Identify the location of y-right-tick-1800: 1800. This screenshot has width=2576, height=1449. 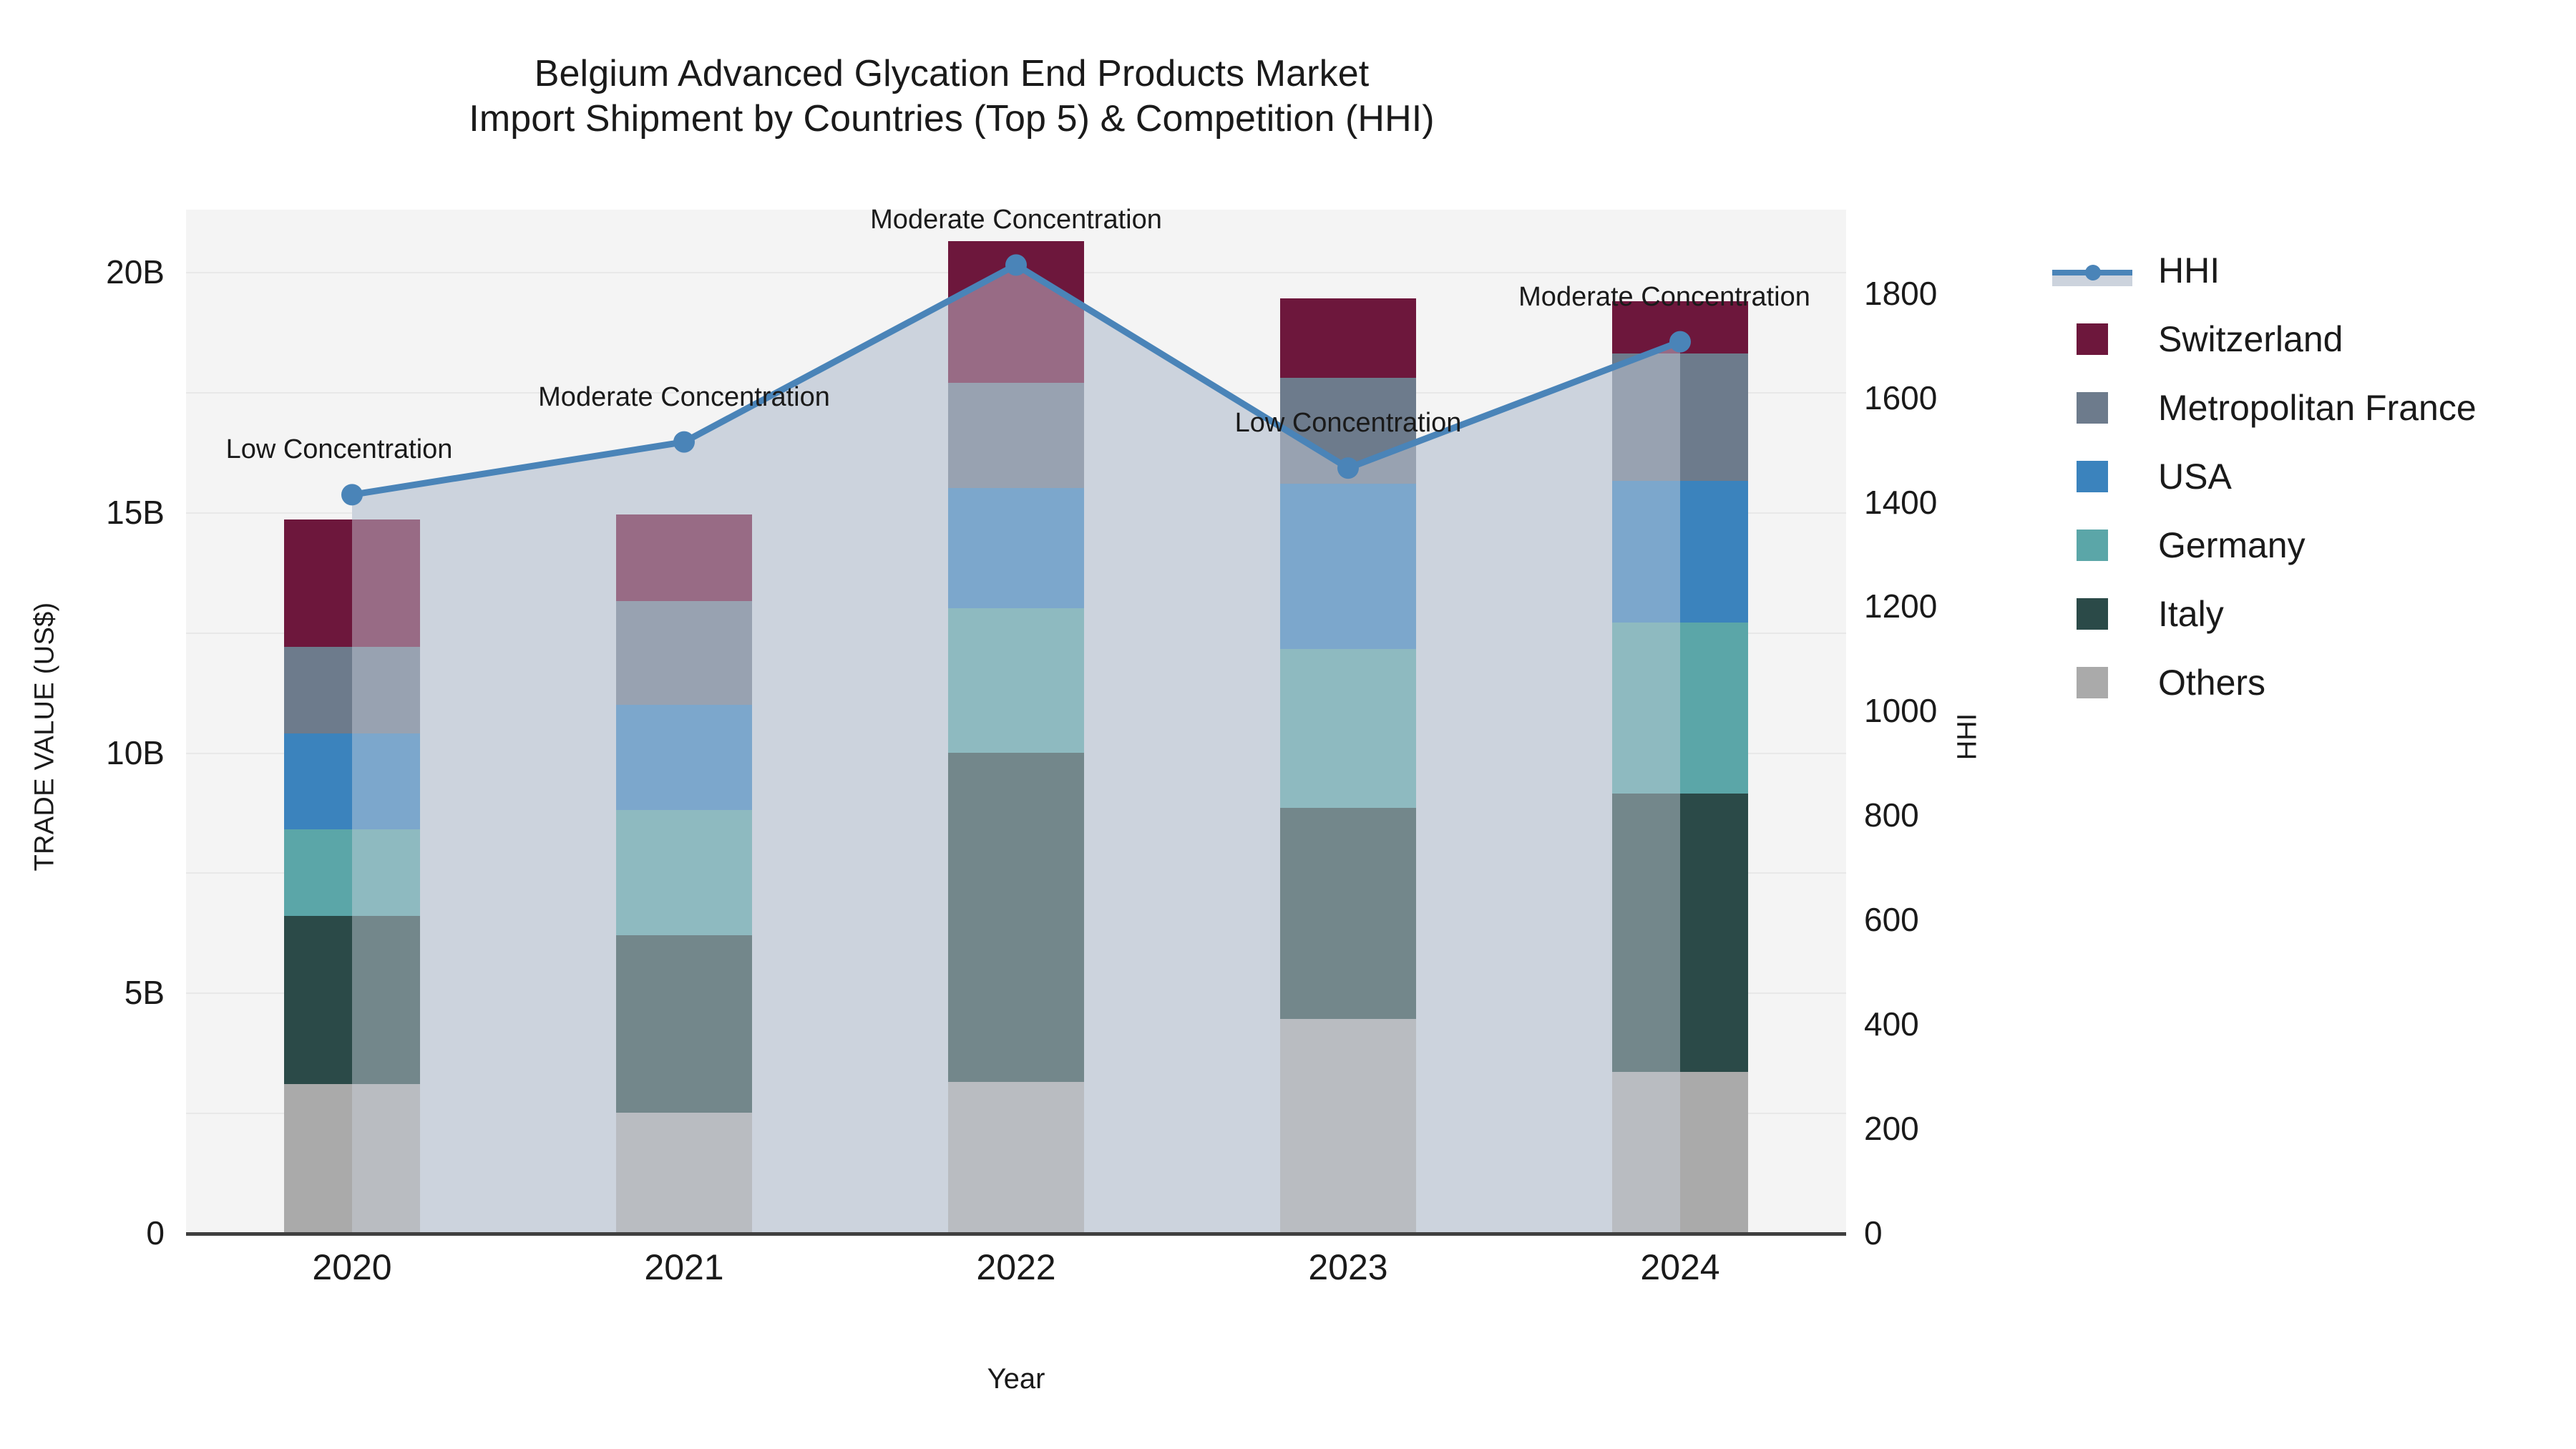
(1901, 293).